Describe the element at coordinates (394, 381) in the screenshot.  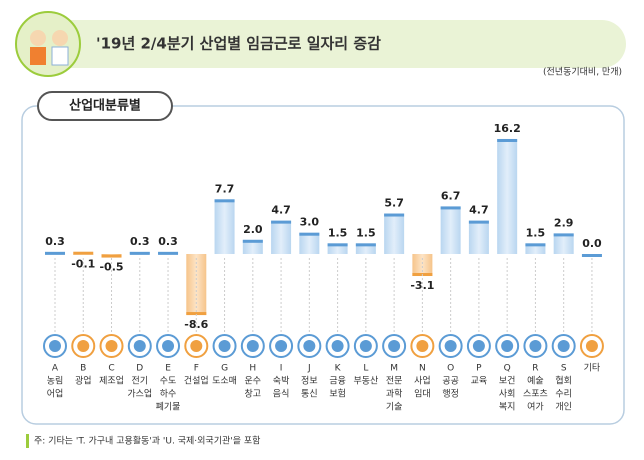
I see `category-name: 전문` at that location.